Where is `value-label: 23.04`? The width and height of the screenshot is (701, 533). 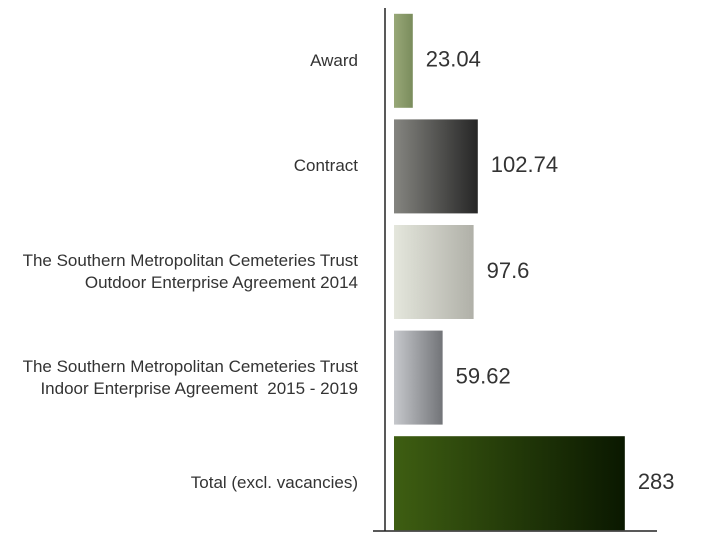
value-label: 23.04 is located at coordinates (453, 59).